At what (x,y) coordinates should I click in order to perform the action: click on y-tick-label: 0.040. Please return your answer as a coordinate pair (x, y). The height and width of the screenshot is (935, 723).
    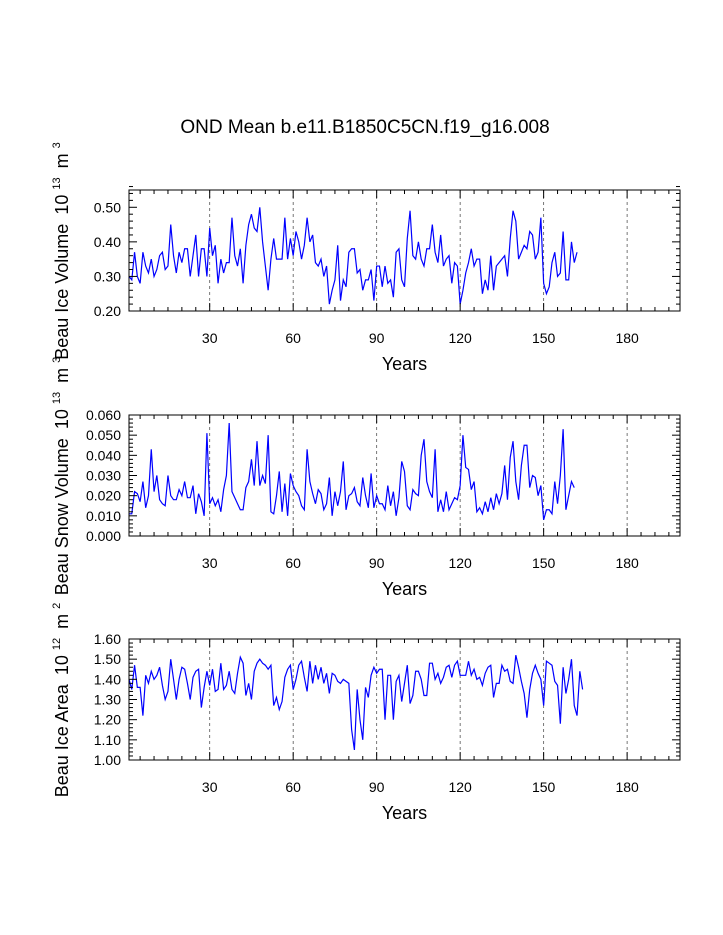
    Looking at the image, I should click on (103, 455).